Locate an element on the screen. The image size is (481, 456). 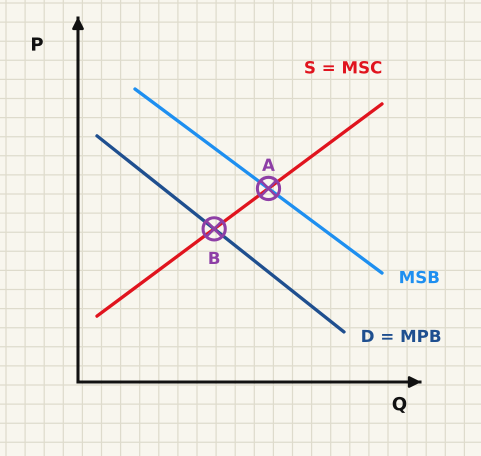
series-label: S = MSC is located at coordinates (343, 67).